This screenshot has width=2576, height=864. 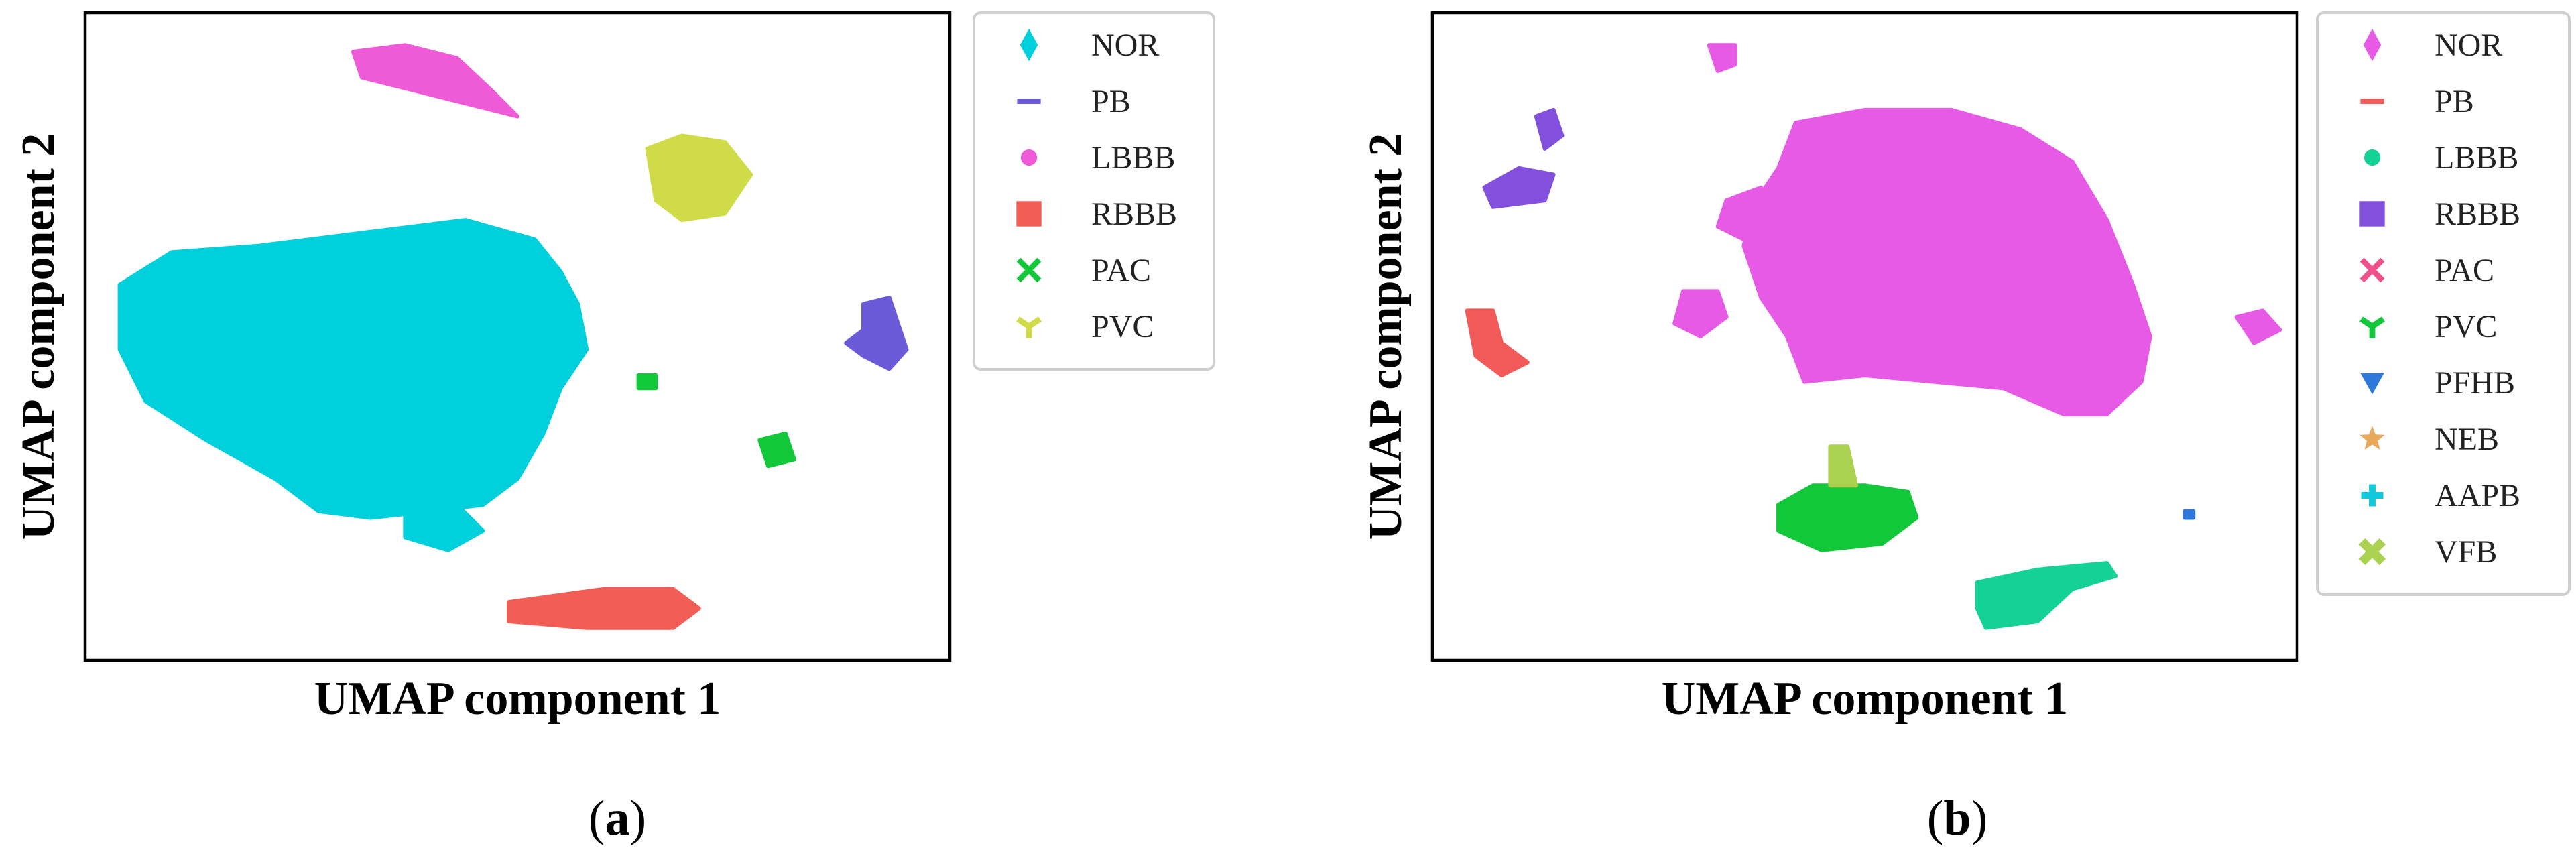 I want to click on legend-a: NOR PB LBBB RBBB PAC PVC, so click(x=1094, y=191).